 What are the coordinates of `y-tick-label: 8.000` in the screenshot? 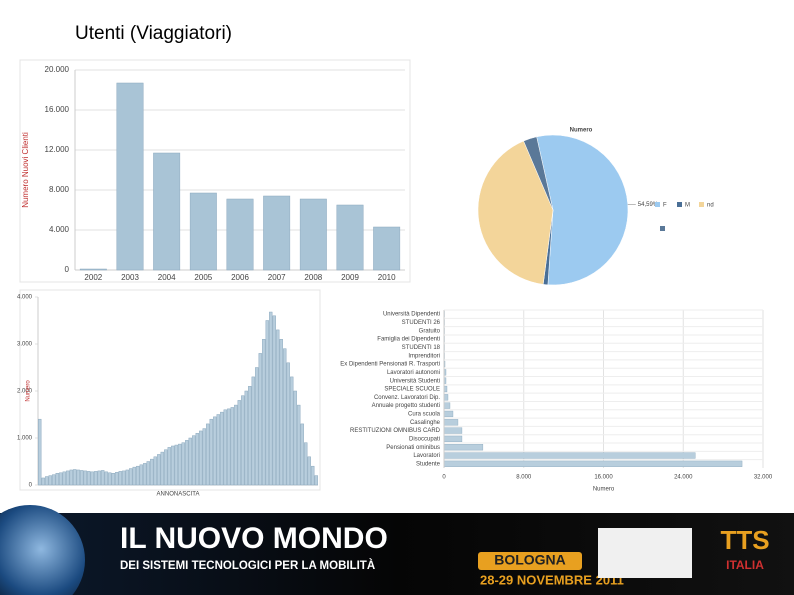 It's located at (59, 189).